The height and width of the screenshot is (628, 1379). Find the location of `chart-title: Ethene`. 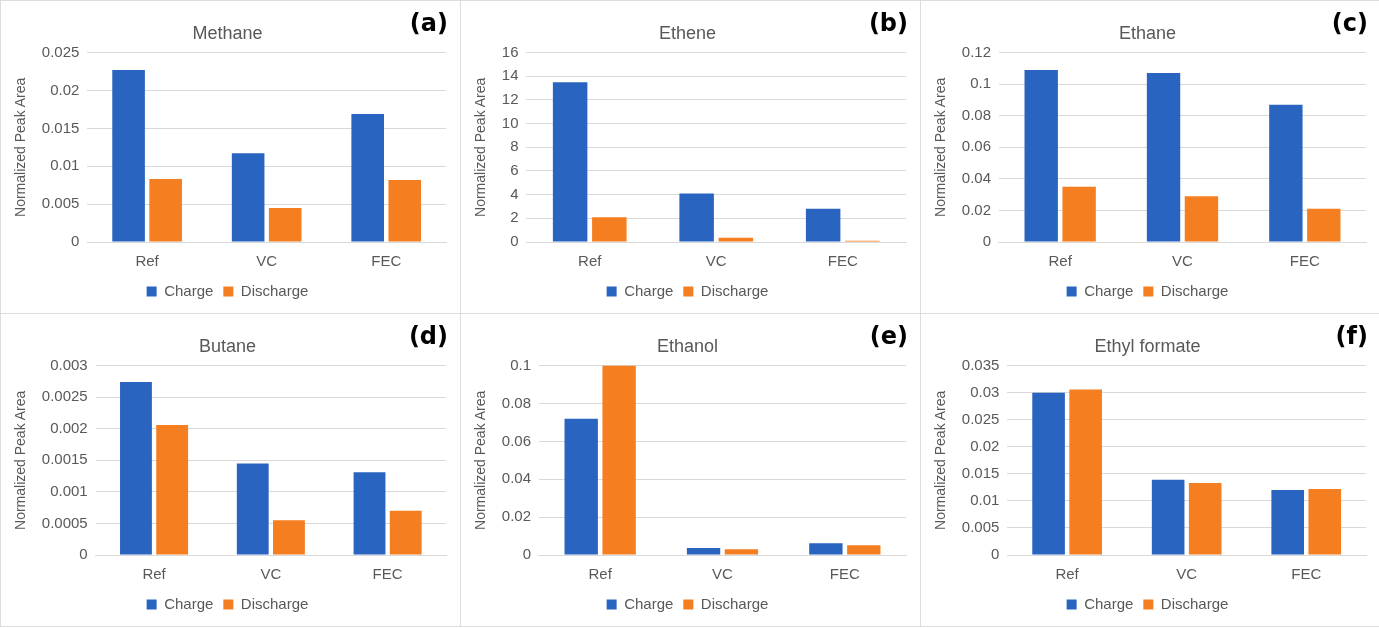

chart-title: Ethene is located at coordinates (687, 32).